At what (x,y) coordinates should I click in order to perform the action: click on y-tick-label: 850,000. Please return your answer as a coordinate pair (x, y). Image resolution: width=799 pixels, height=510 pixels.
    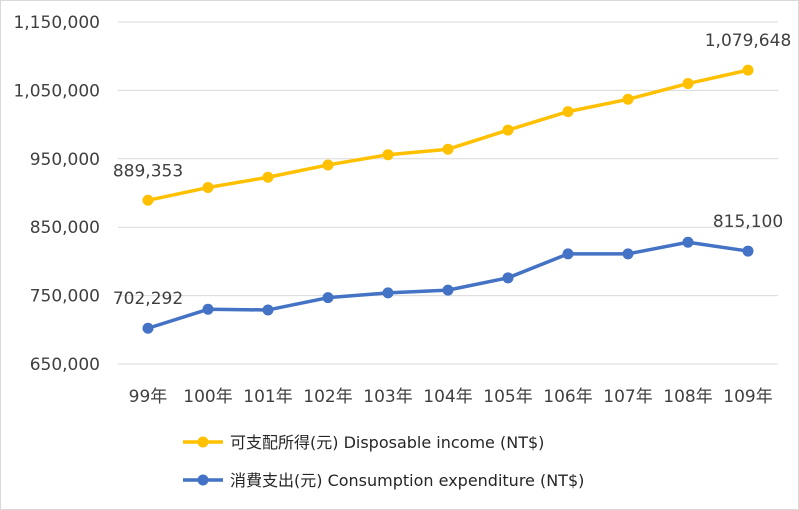
    Looking at the image, I should click on (65, 228).